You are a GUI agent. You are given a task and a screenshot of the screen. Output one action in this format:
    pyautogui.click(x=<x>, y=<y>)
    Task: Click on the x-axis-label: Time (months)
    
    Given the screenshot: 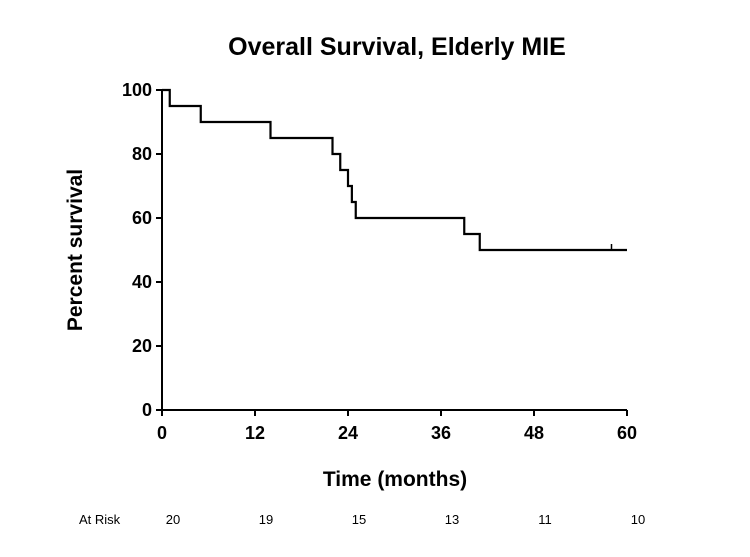 What is the action you would take?
    pyautogui.click(x=395, y=479)
    